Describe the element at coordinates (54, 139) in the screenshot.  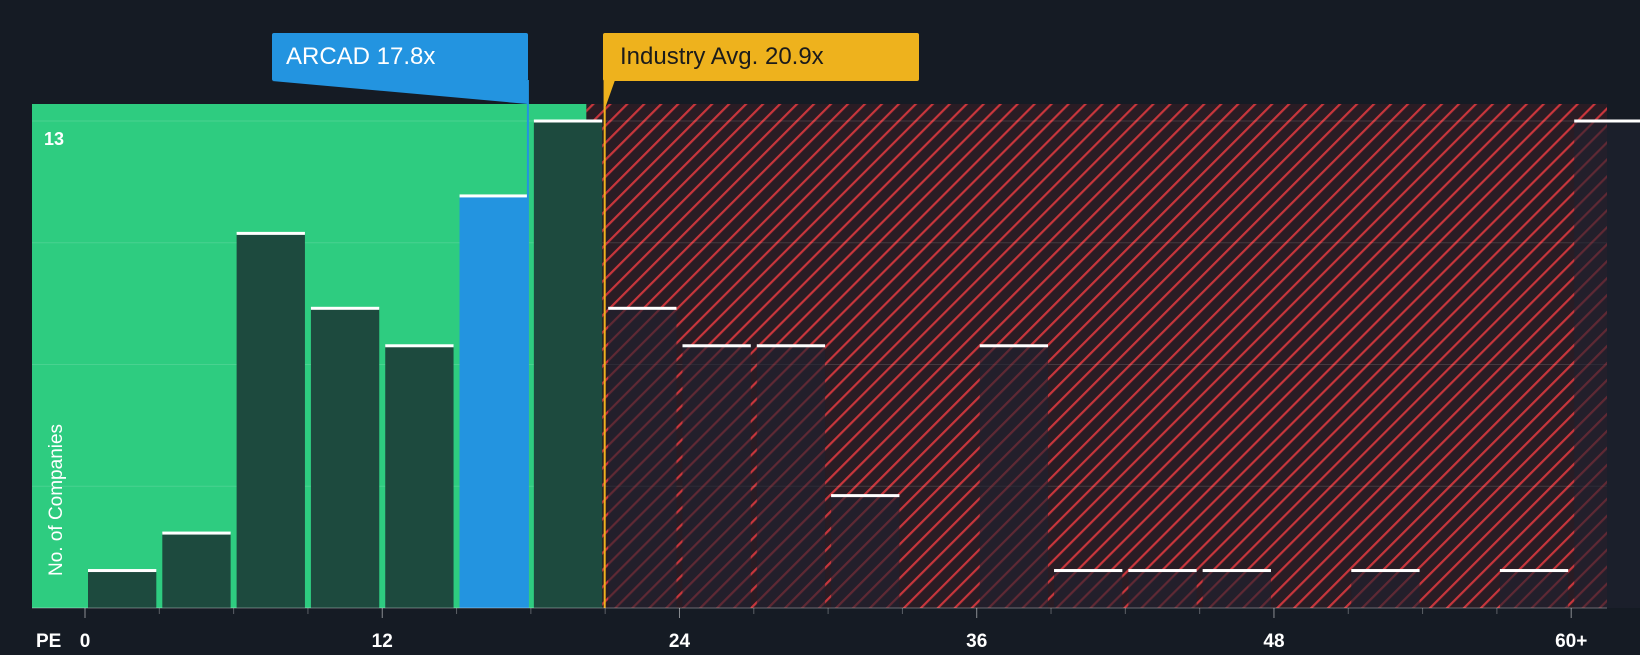
I see `y-max-label: 13` at that location.